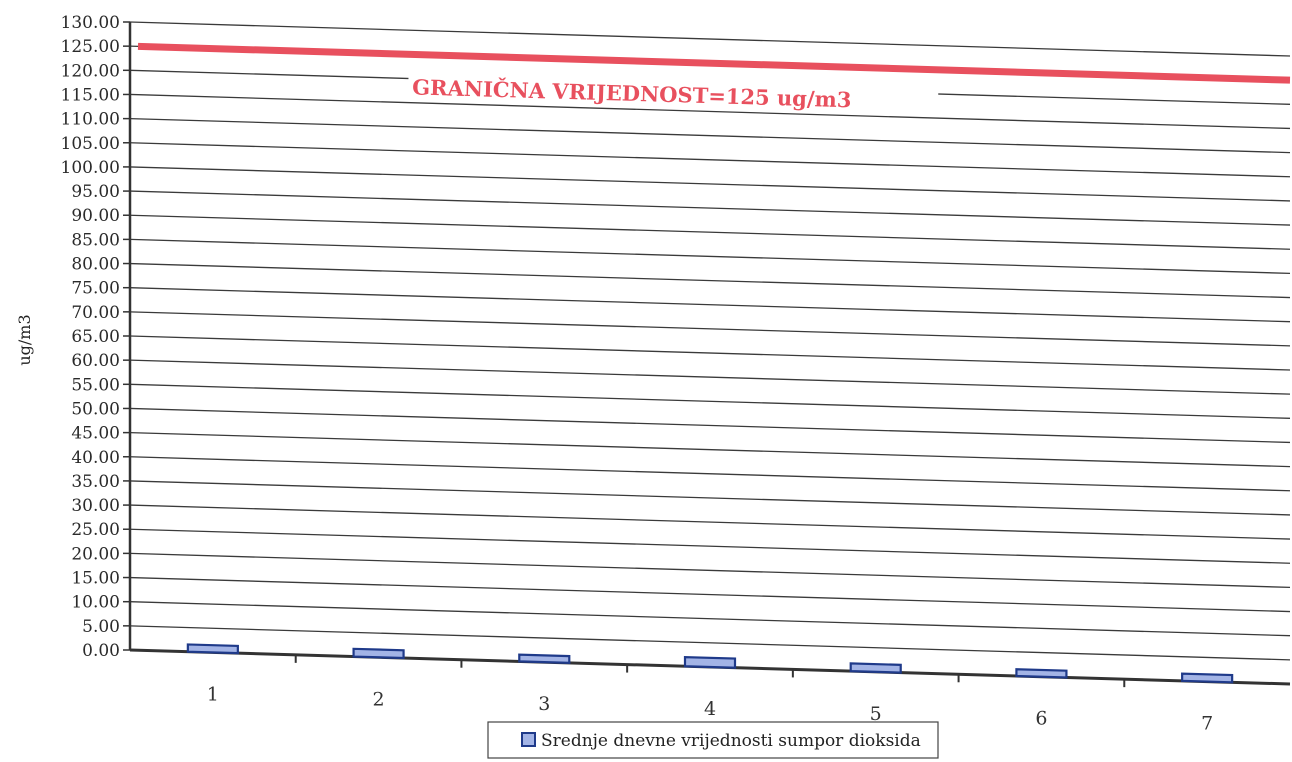  I want to click on y-tick-label: 70.00, so click(95, 313).